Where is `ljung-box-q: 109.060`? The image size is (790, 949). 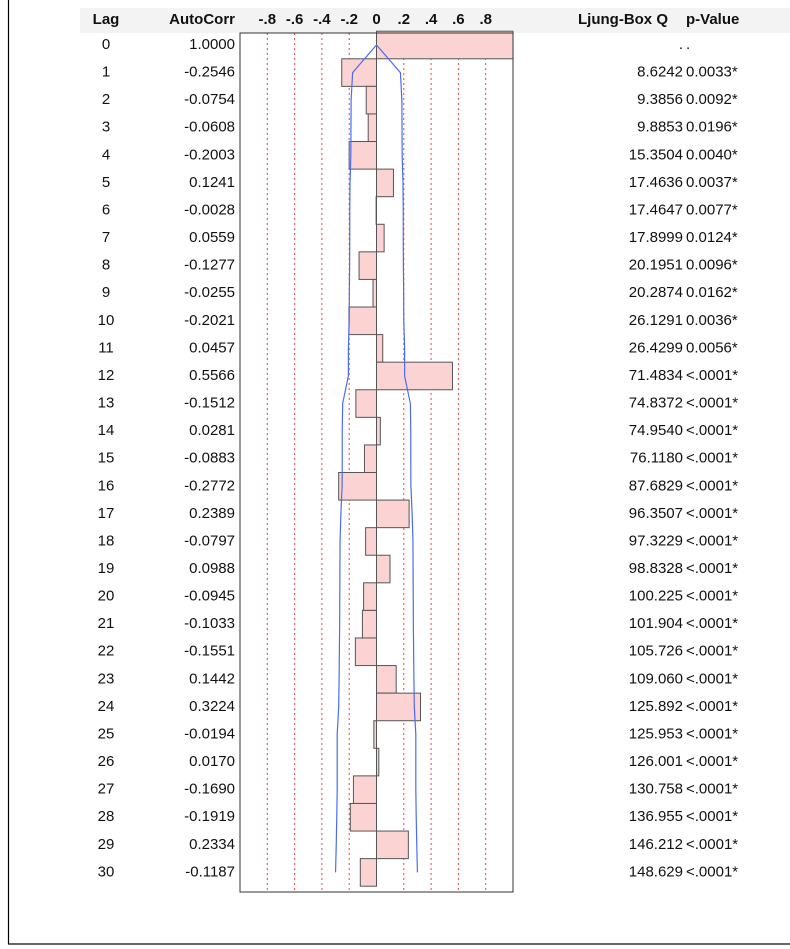
ljung-box-q: 109.060 is located at coordinates (656, 678).